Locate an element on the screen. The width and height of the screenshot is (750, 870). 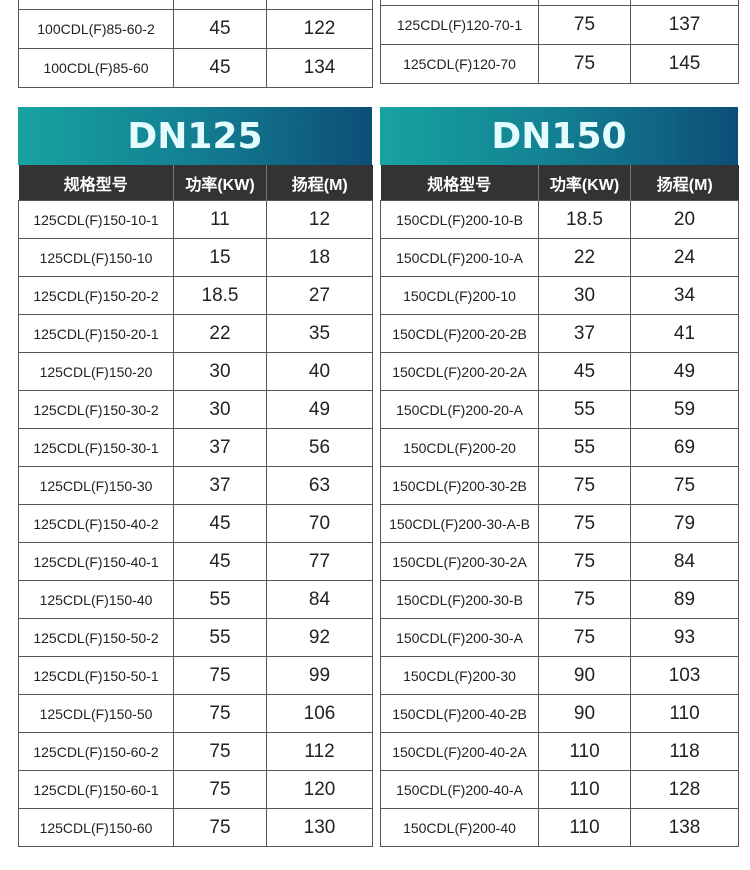
head-cell: 137 is located at coordinates (684, 25).